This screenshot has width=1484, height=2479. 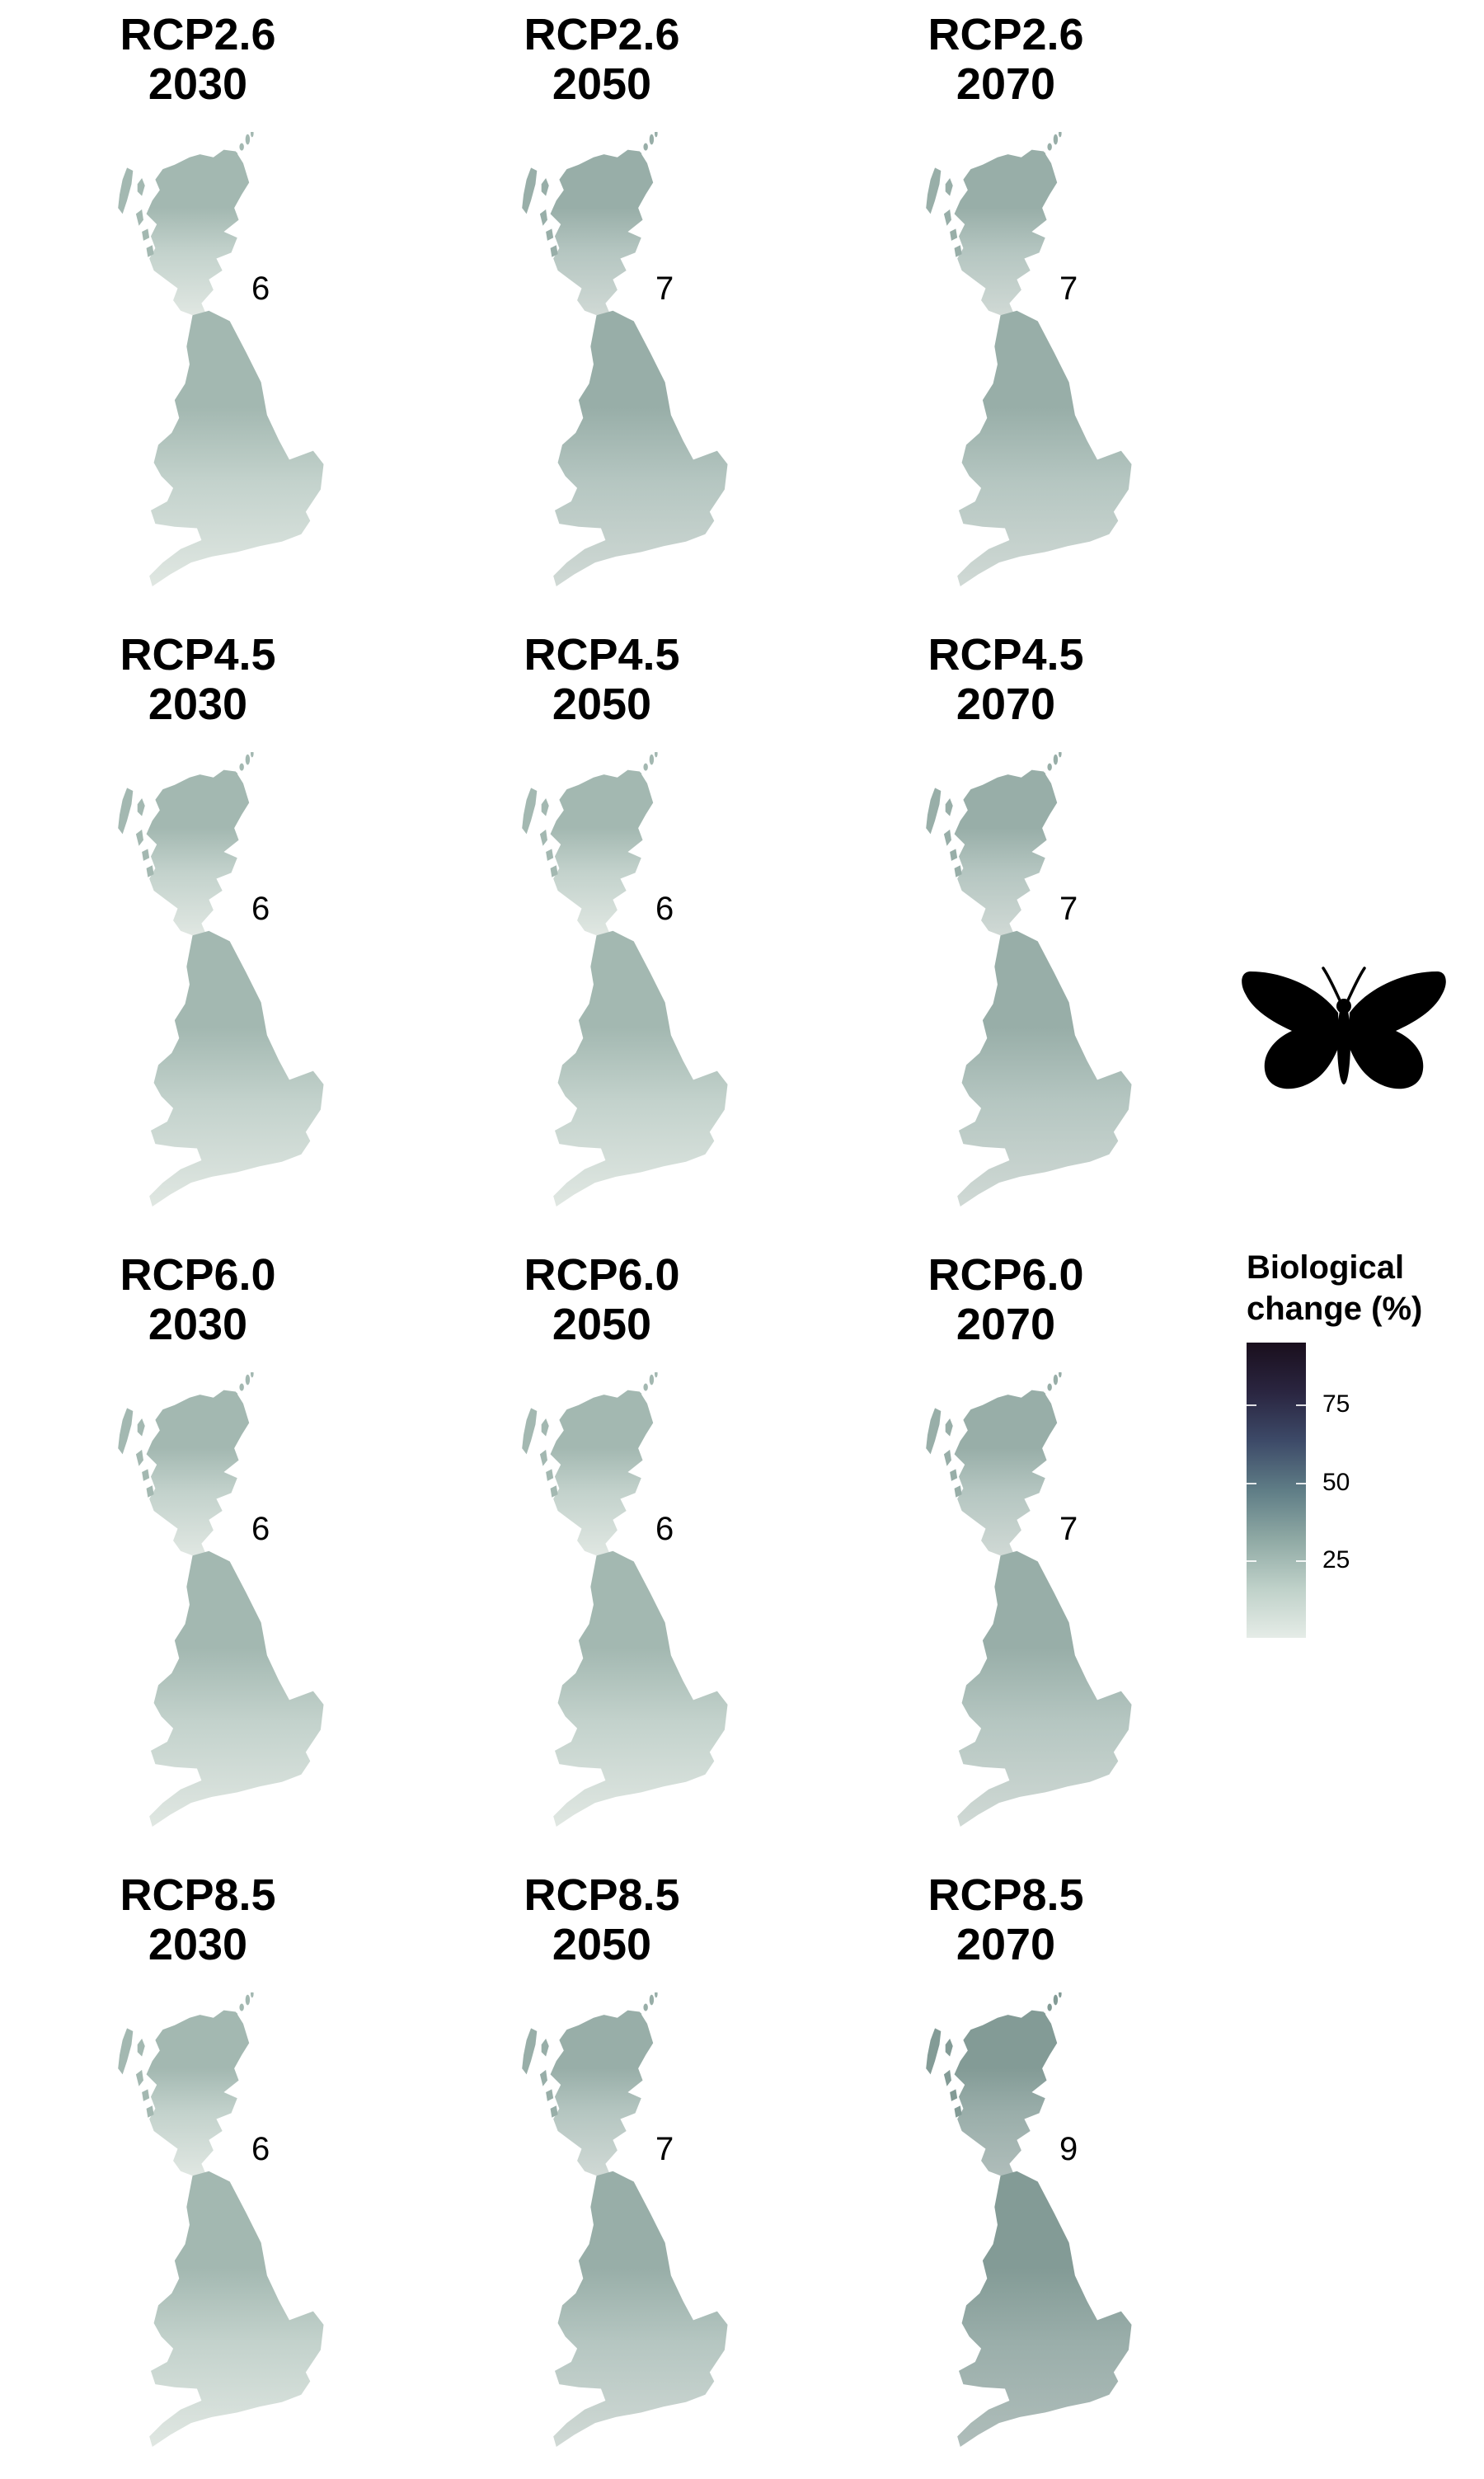 I want to click on map-panel: RCP2.6 2030 6, so click(x=198, y=309).